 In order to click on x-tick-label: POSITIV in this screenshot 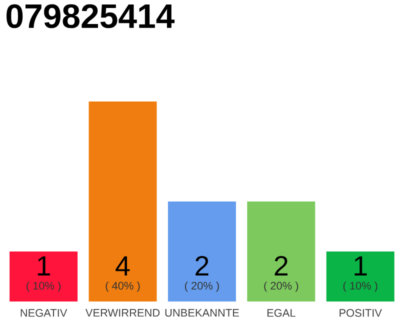, I will do `click(361, 313)`.